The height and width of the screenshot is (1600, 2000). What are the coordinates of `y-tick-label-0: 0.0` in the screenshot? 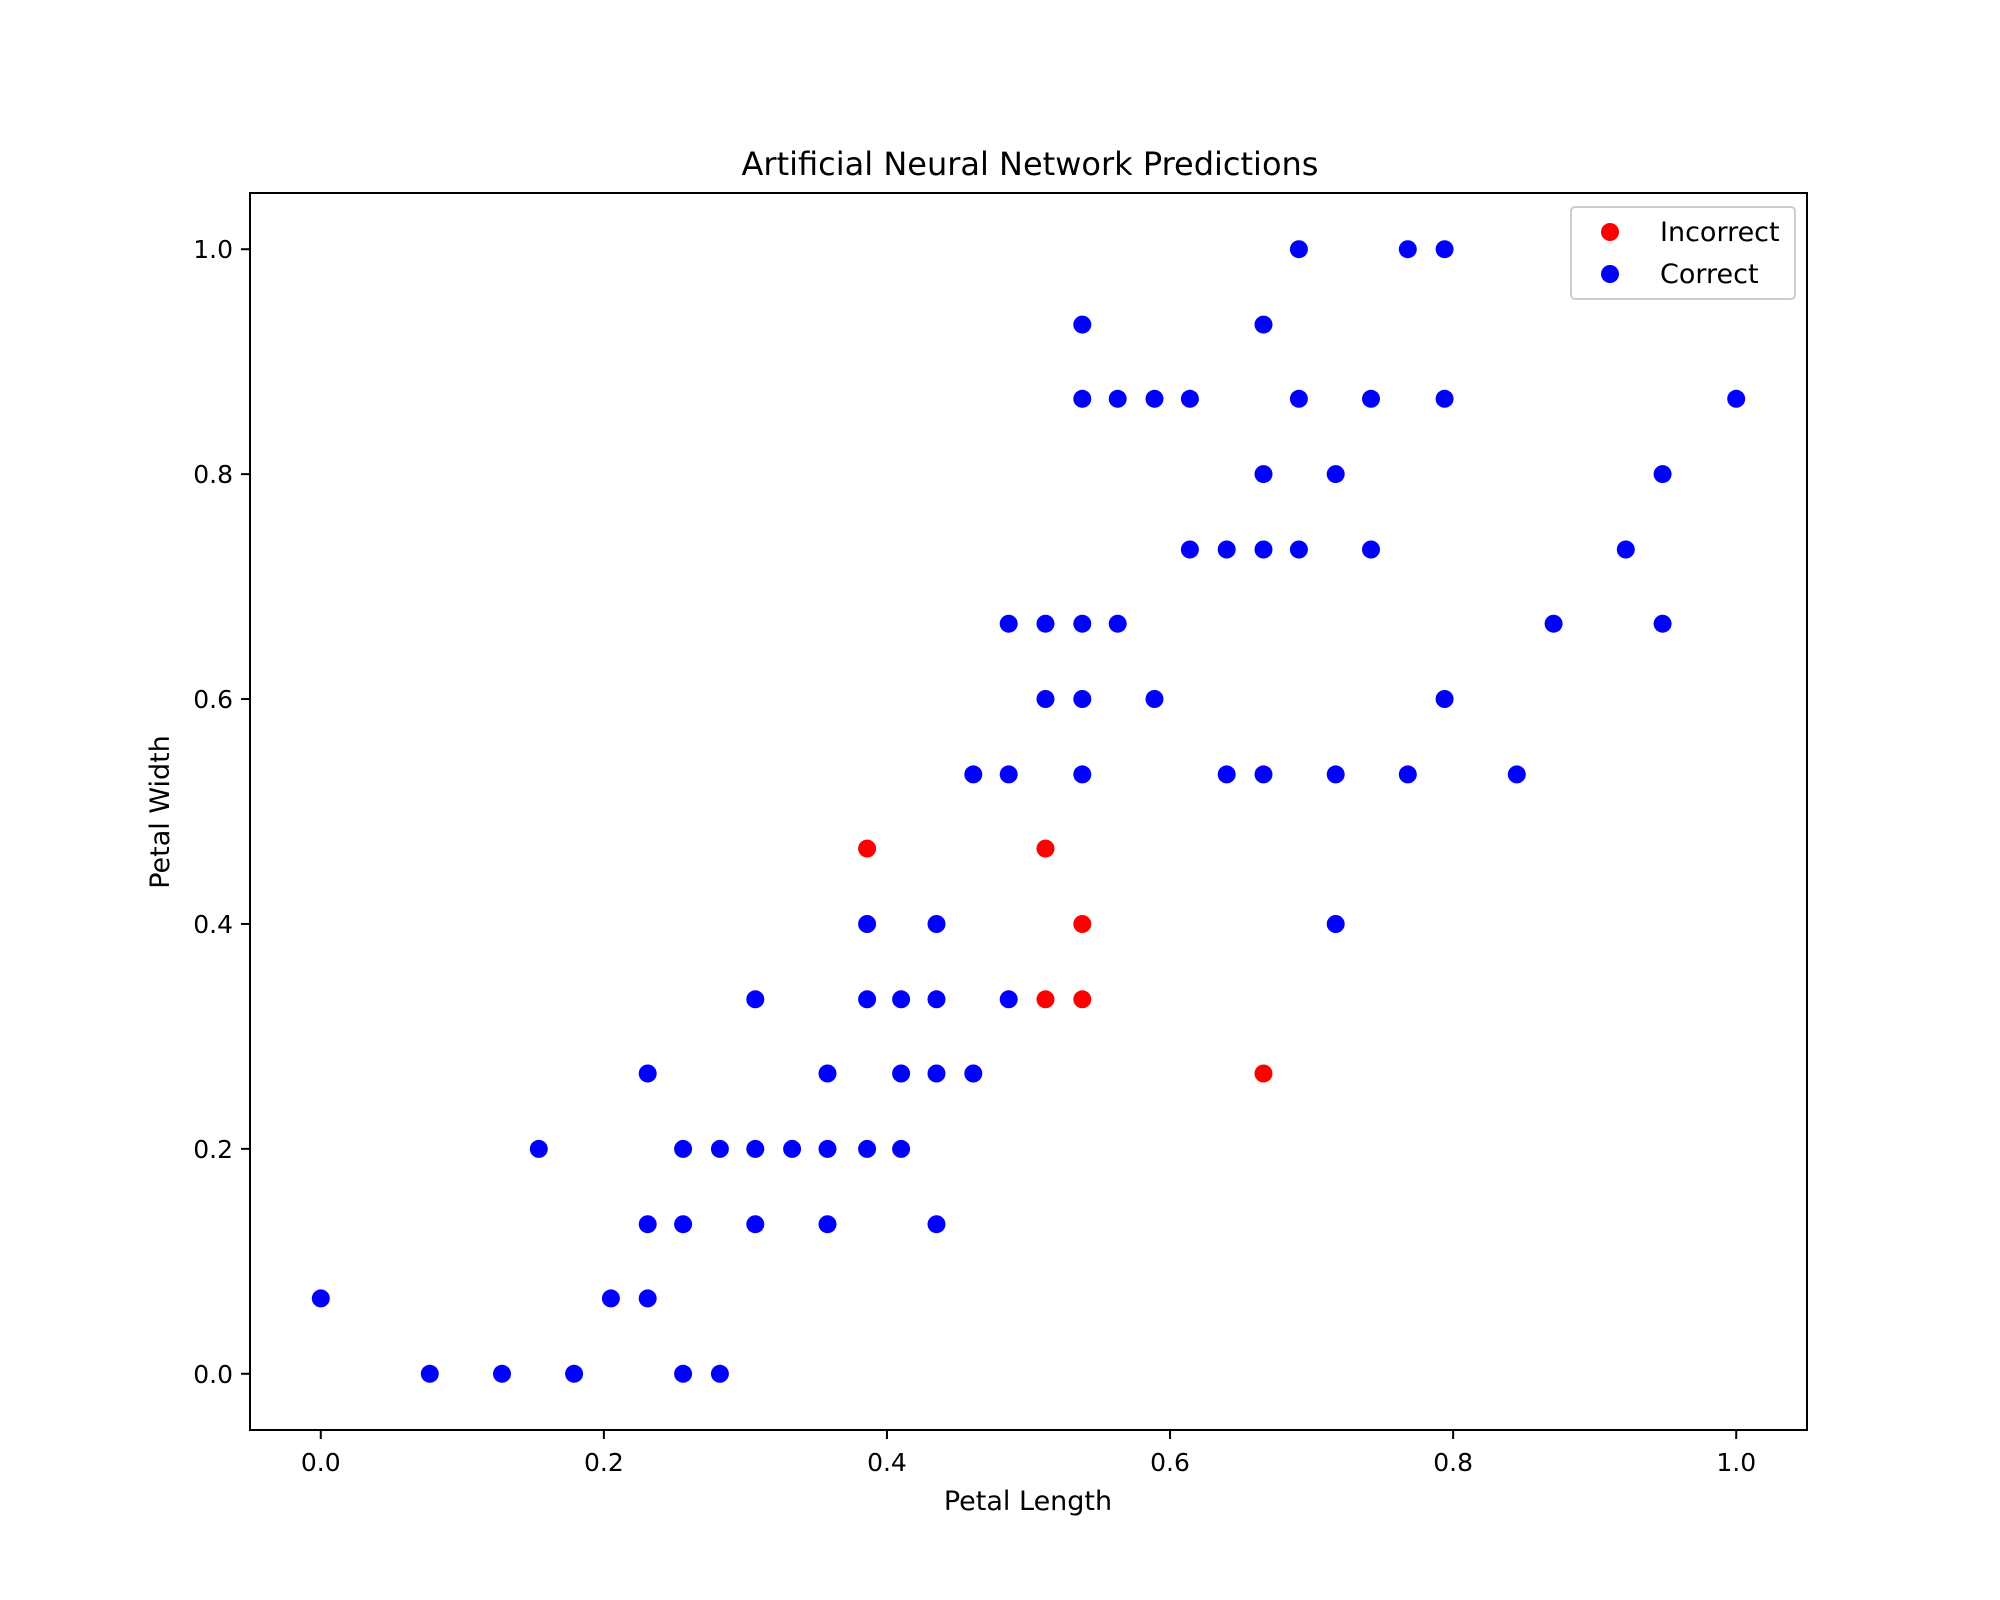 It's located at (213, 1374).